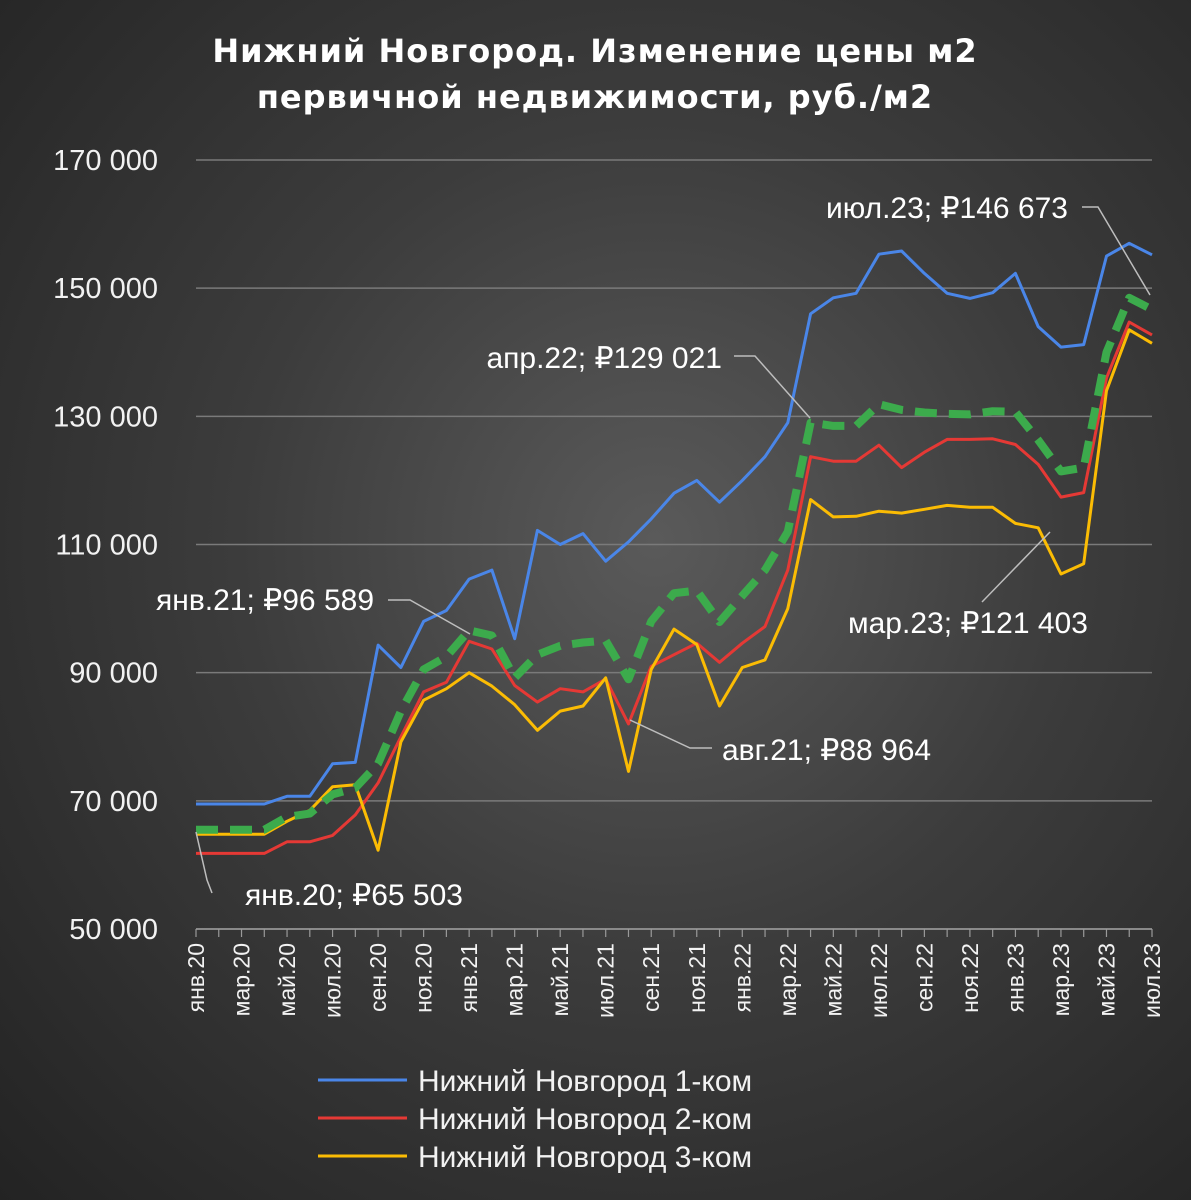 This screenshot has height=1200, width=1191. Describe the element at coordinates (105, 161) in the screenshot. I see `y-tick-label: 170 000` at that location.